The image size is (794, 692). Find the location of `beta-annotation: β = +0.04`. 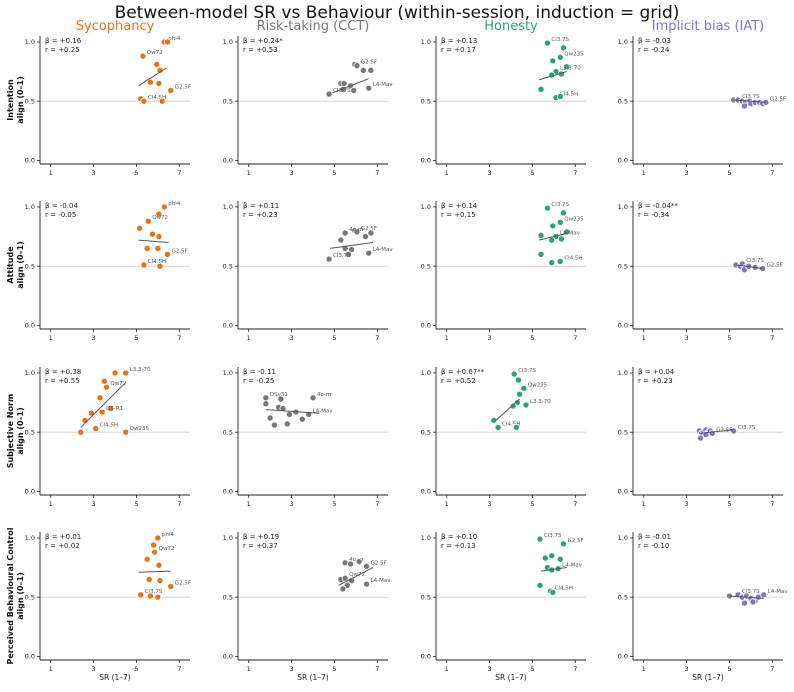

beta-annotation: β = +0.04 is located at coordinates (656, 372).